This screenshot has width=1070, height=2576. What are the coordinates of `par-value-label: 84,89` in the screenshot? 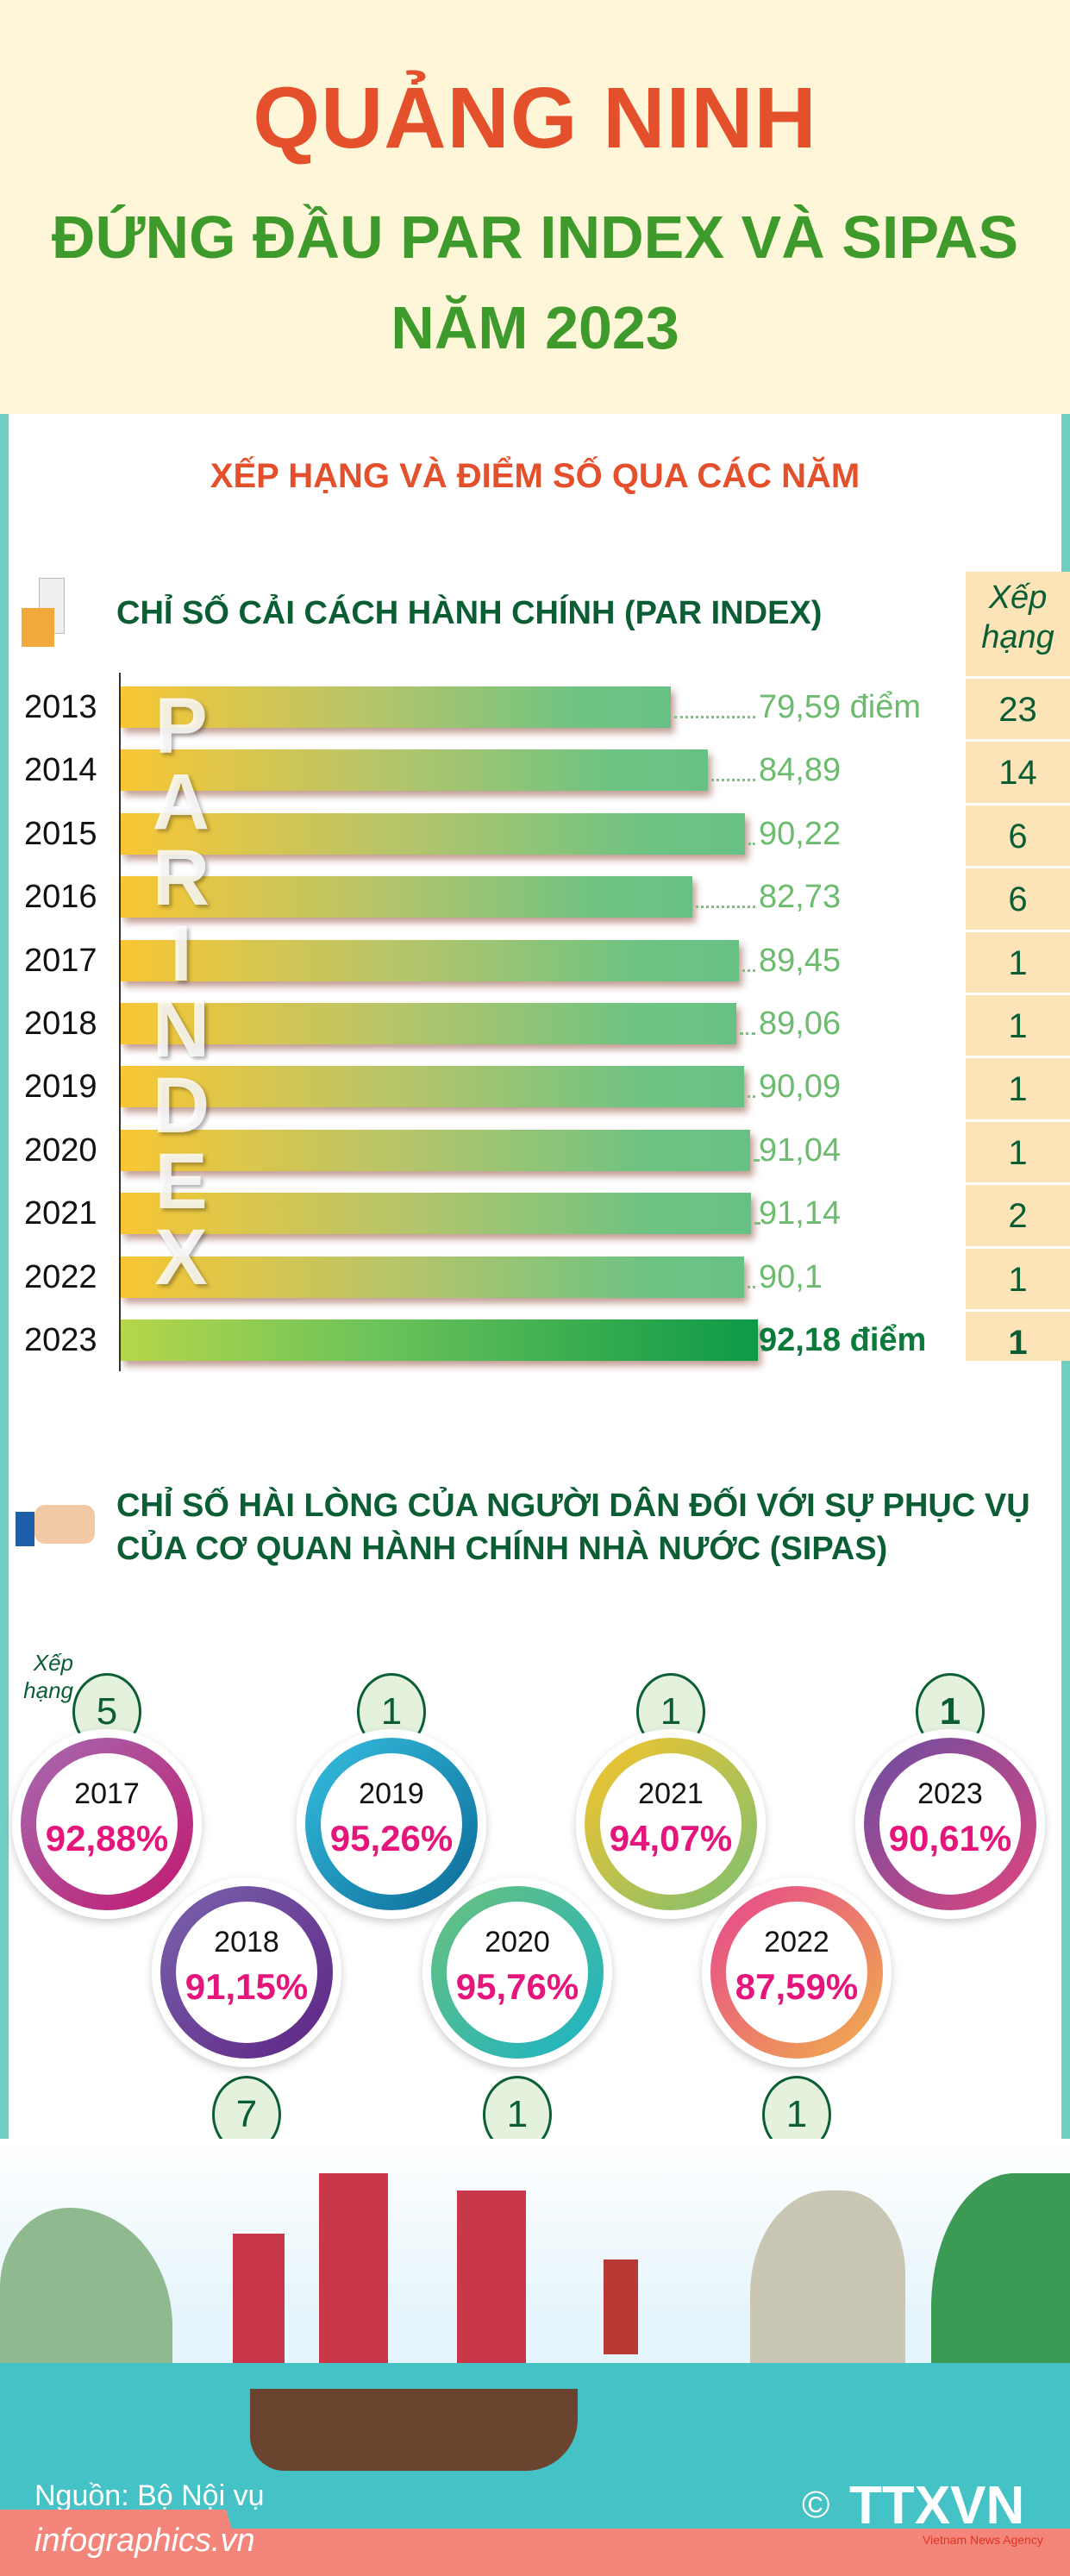 It's located at (800, 770).